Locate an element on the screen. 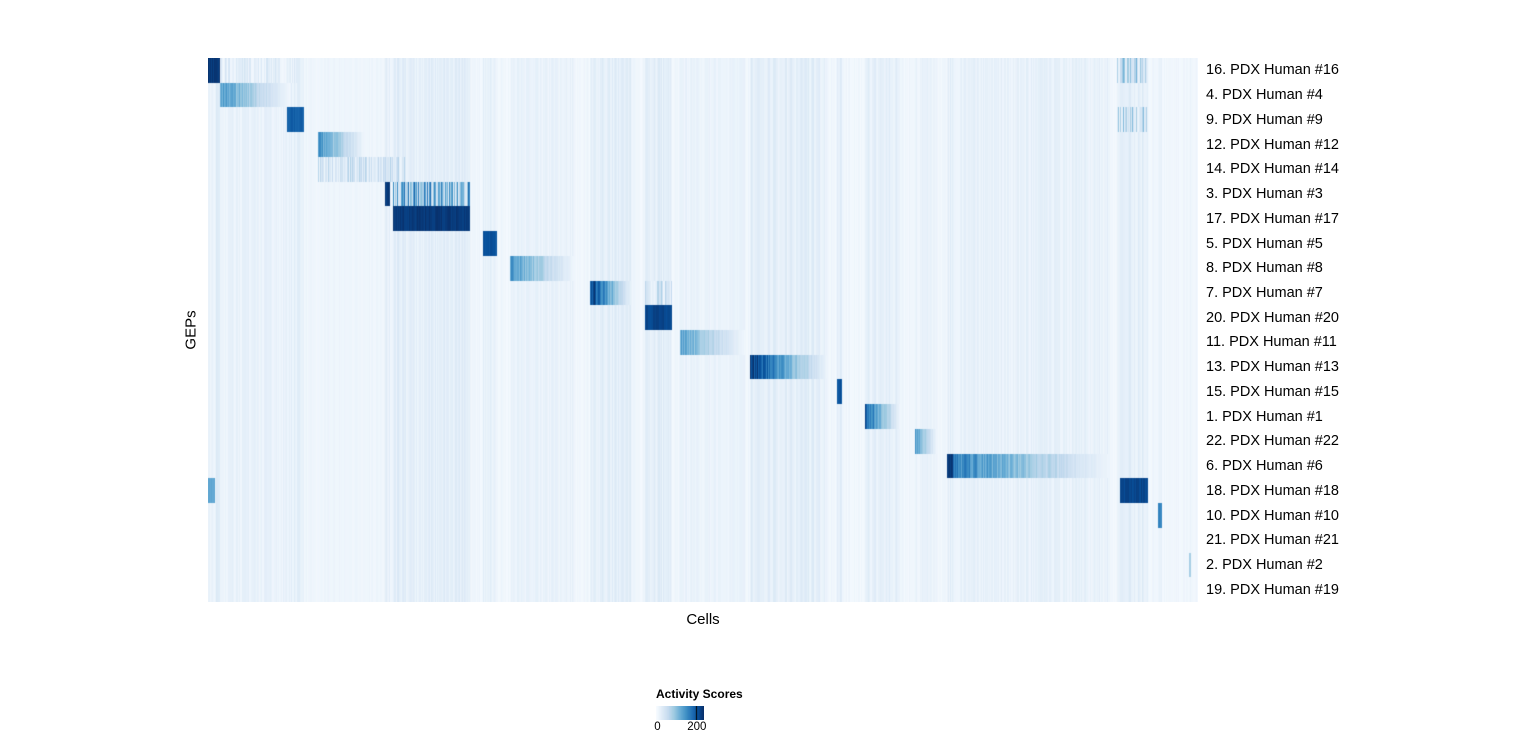 The width and height of the screenshot is (1540, 743). legend-tick-min: 0 is located at coordinates (657, 727).